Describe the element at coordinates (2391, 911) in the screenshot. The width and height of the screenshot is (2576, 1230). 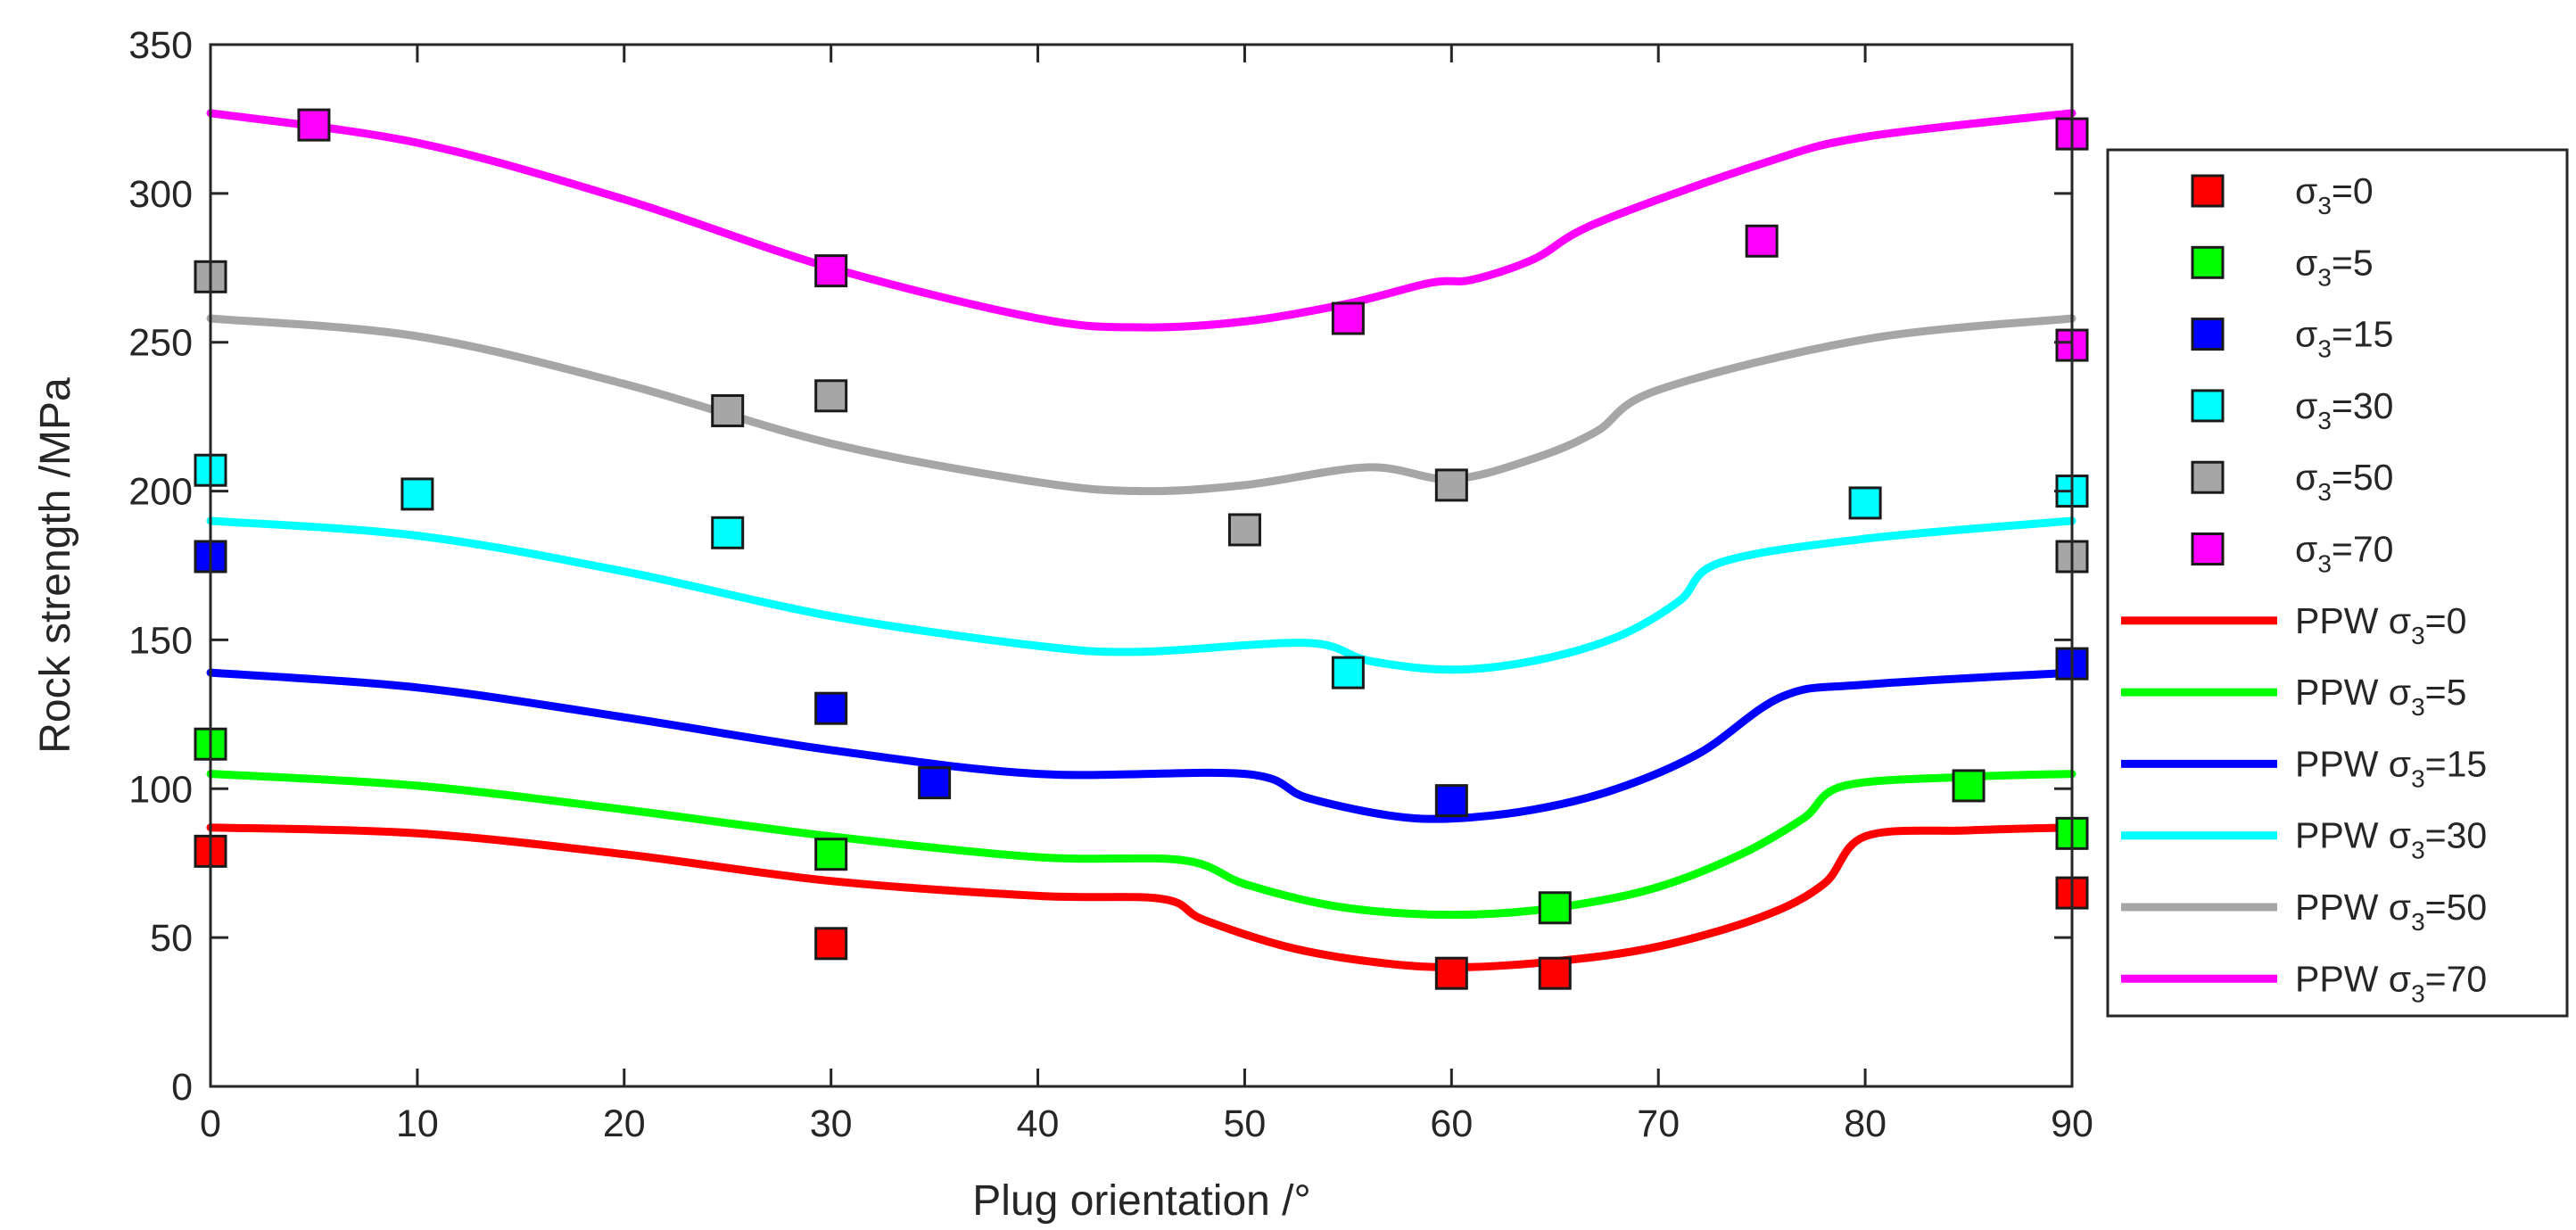
I see `legend-label: PPW σ3=50` at that location.